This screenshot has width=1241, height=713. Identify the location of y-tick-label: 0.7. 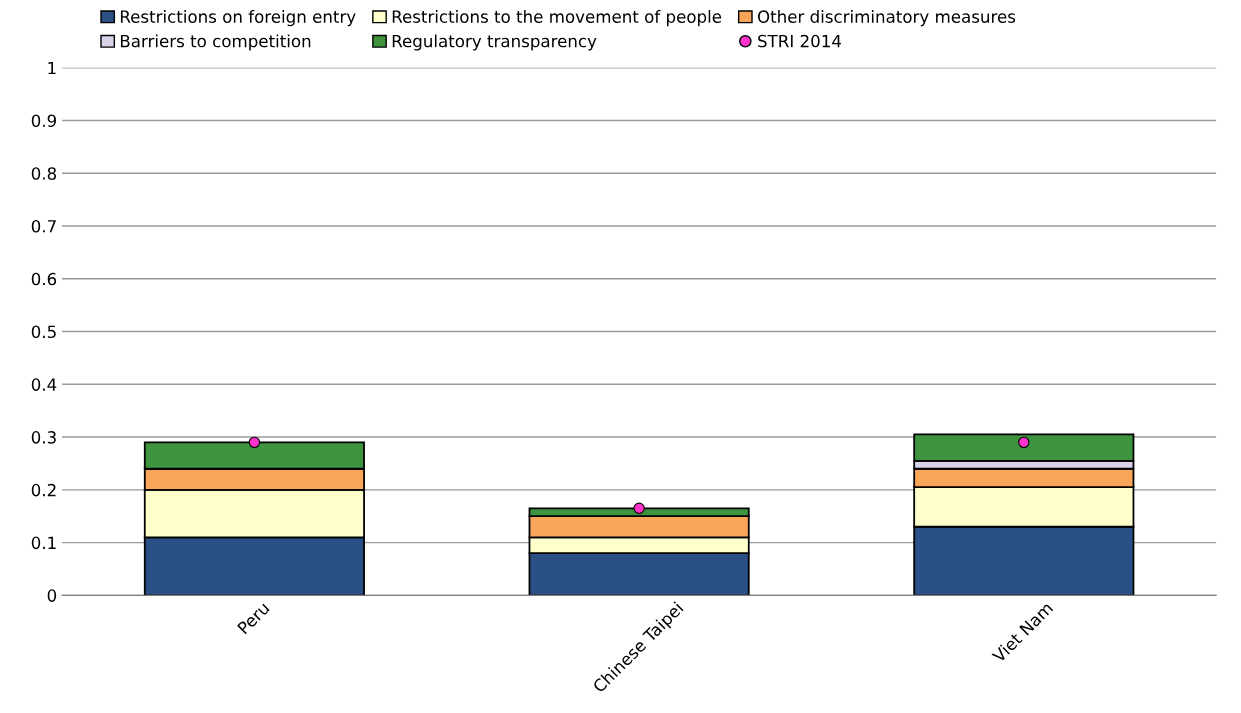
(43, 226).